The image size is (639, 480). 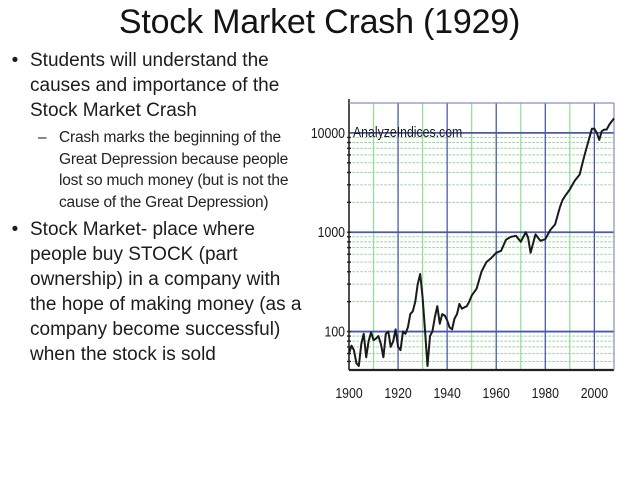 I want to click on x-tick-label: 2000, so click(x=595, y=393).